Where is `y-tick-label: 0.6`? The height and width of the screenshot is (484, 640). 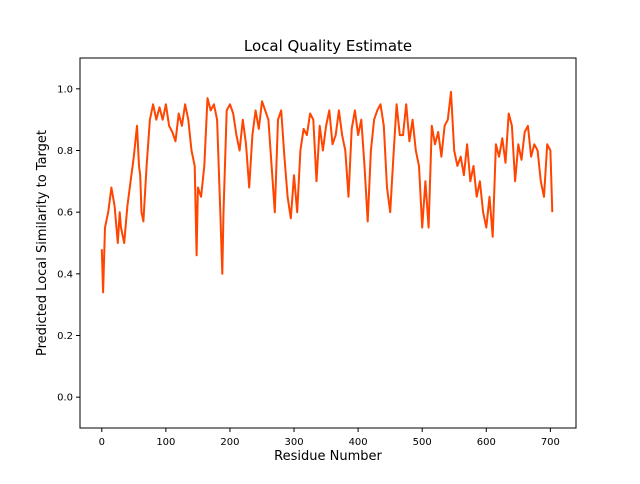
y-tick-label: 0.6 is located at coordinates (65, 213).